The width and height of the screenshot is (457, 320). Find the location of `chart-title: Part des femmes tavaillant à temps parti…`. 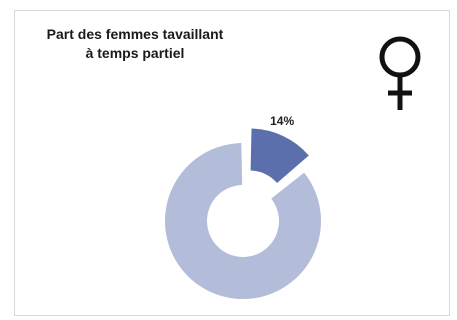

chart-title: Part des femmes tavaillant à temps parti… is located at coordinates (135, 44).